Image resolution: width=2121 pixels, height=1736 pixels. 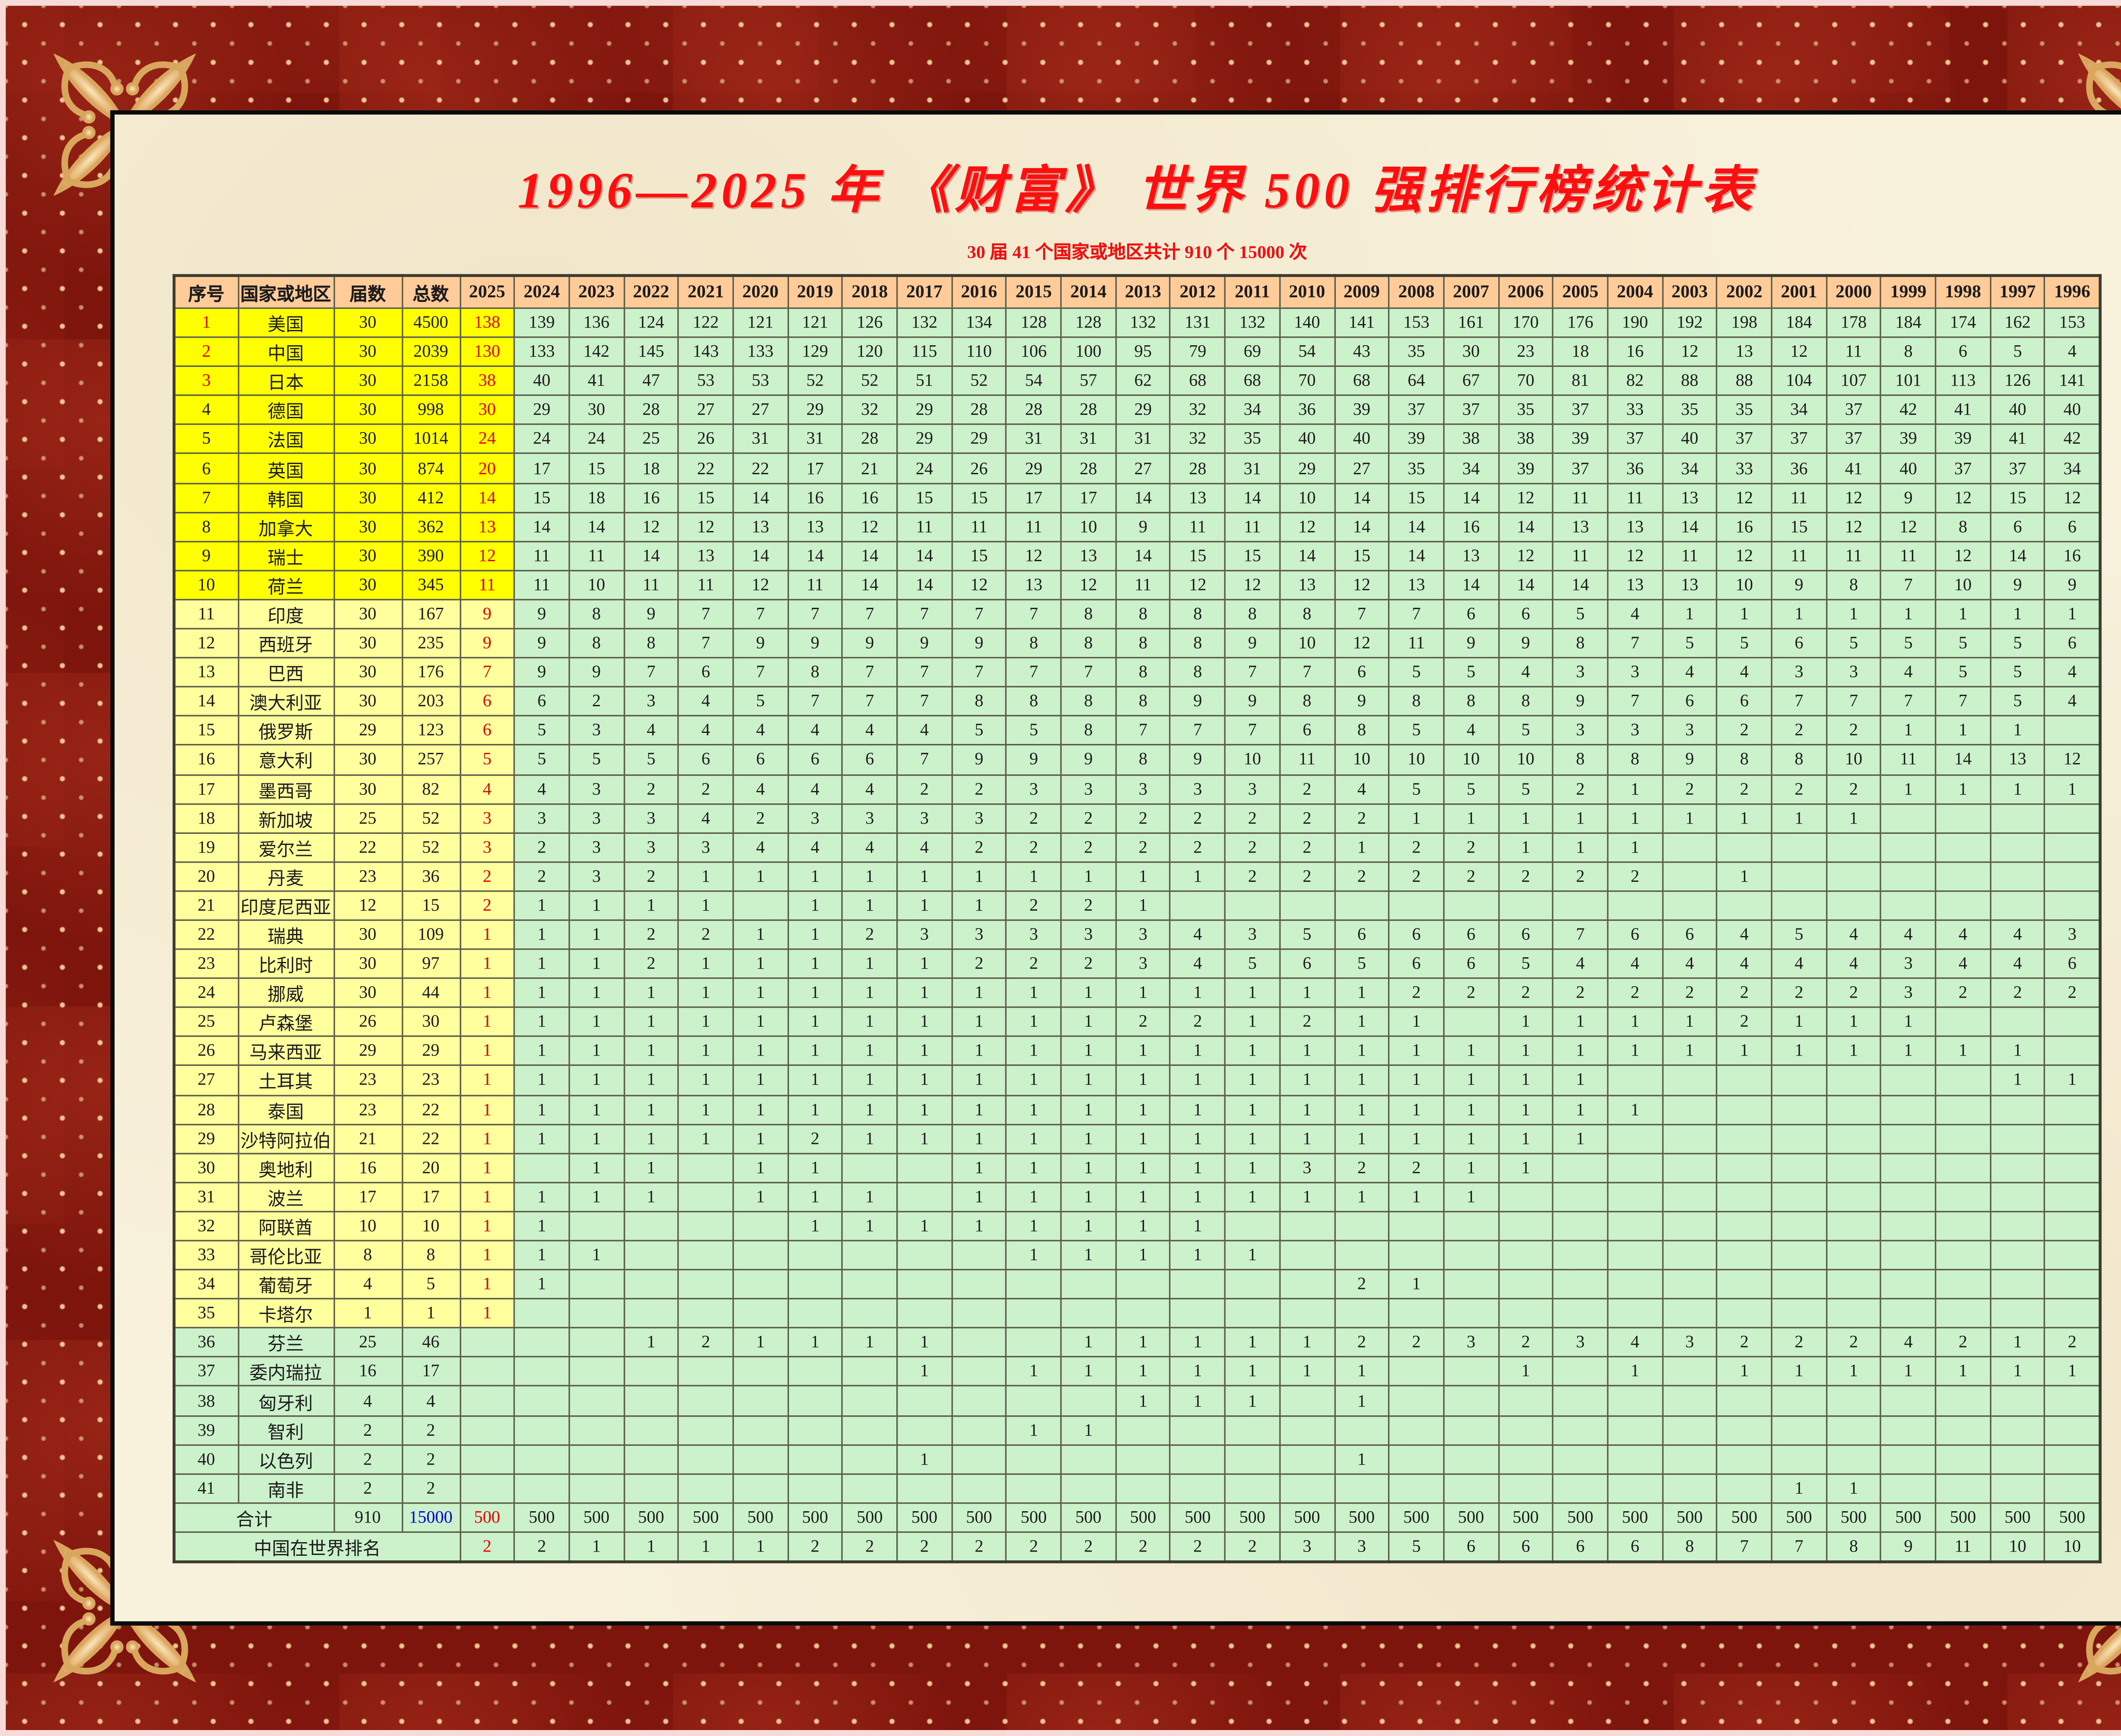 What do you see at coordinates (206, 993) in the screenshot?
I see `rank-number: 24` at bounding box center [206, 993].